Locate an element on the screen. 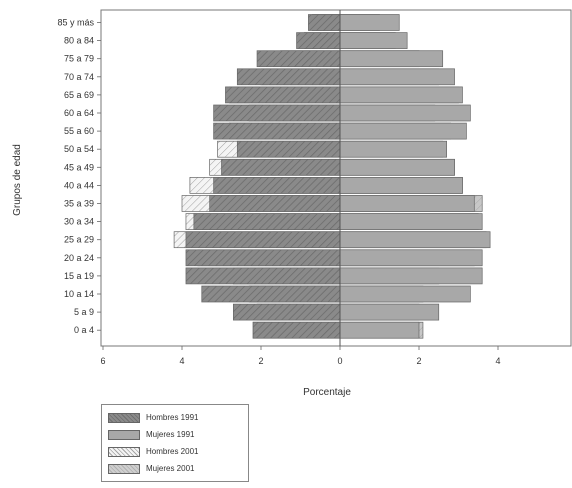  legend-swatch-hombres-1991 is located at coordinates (124, 417).